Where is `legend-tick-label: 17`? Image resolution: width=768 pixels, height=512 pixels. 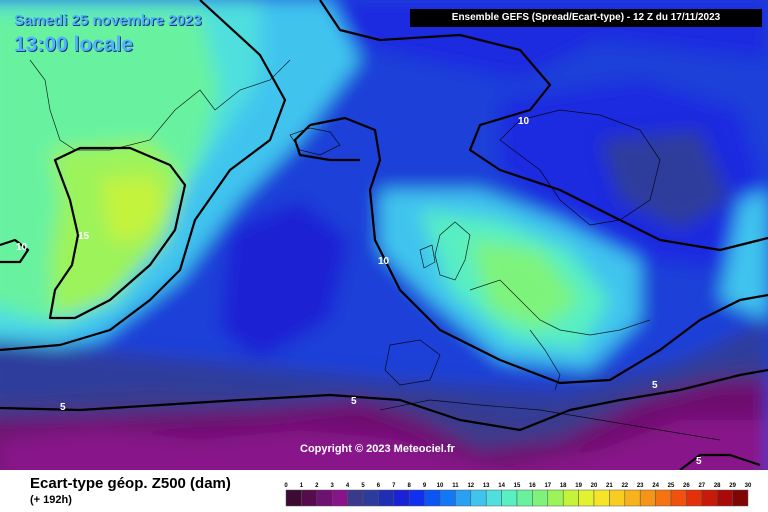 legend-tick-label: 17 is located at coordinates (547, 486).